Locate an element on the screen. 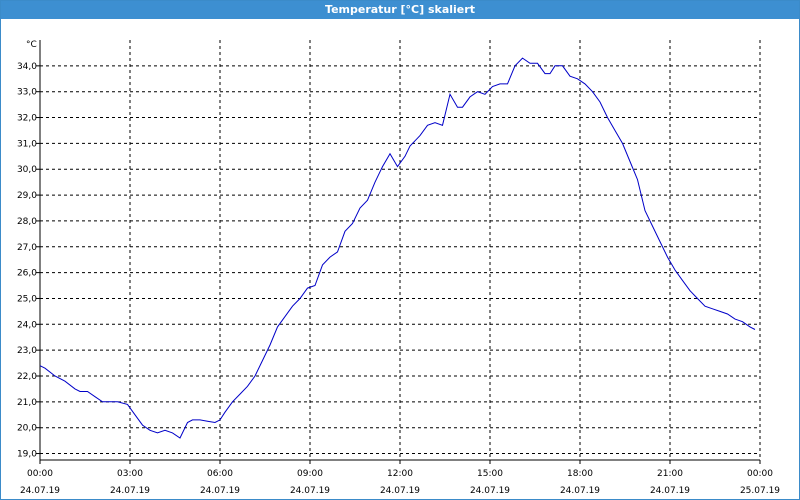  x-tick-label-time: 21:00 is located at coordinates (670, 474).